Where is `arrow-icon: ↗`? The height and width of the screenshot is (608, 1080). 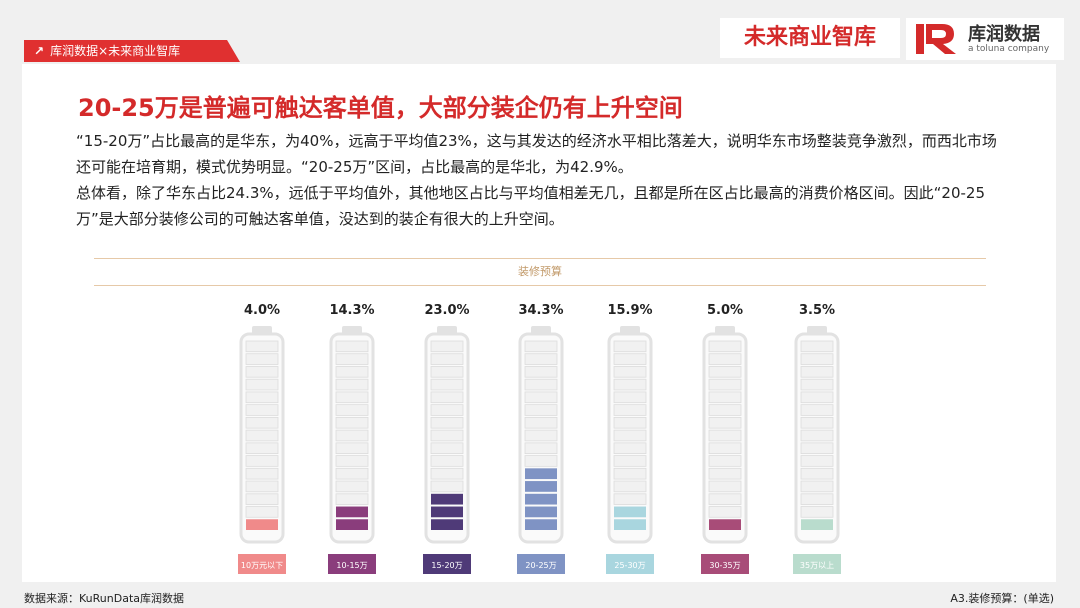
arrow-icon: ↗ is located at coordinates (39, 51).